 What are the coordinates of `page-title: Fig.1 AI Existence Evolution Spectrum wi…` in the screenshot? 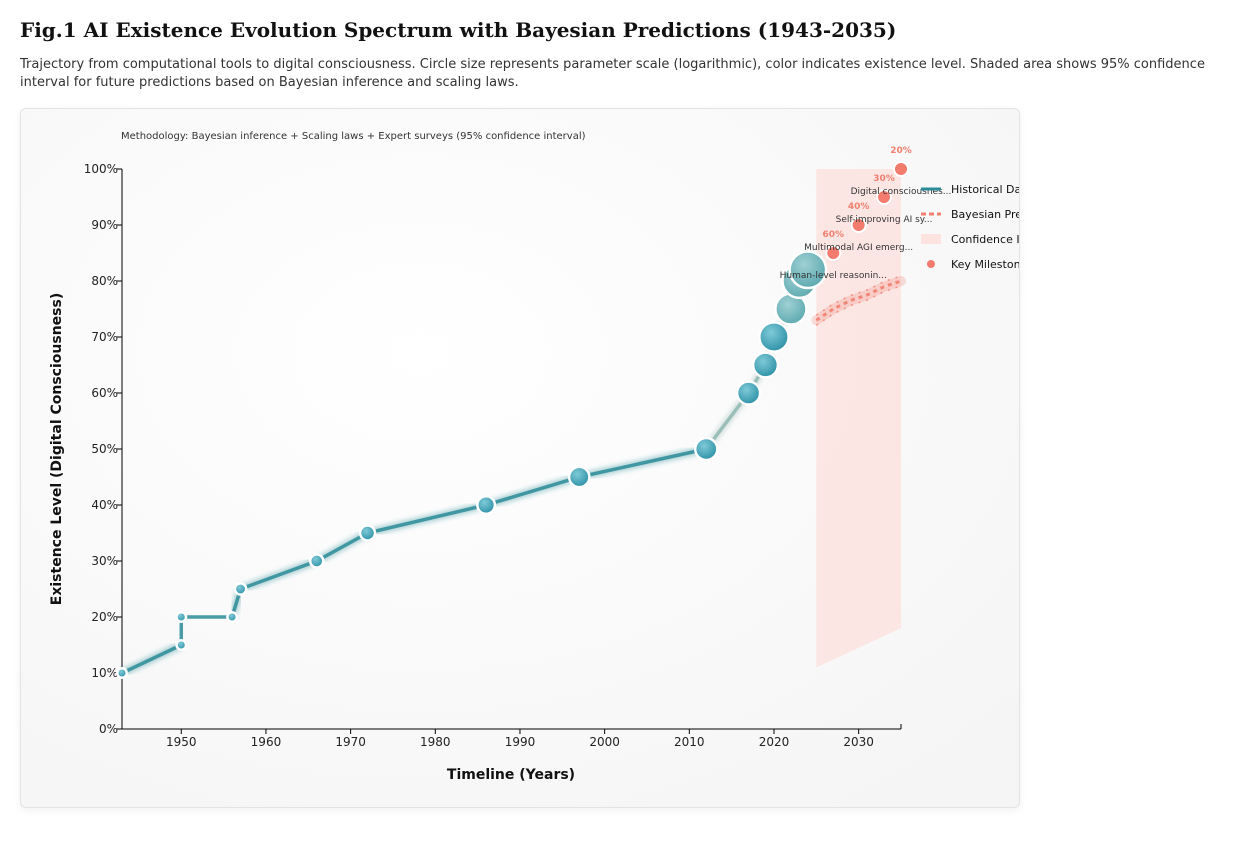 It's located at (458, 30).